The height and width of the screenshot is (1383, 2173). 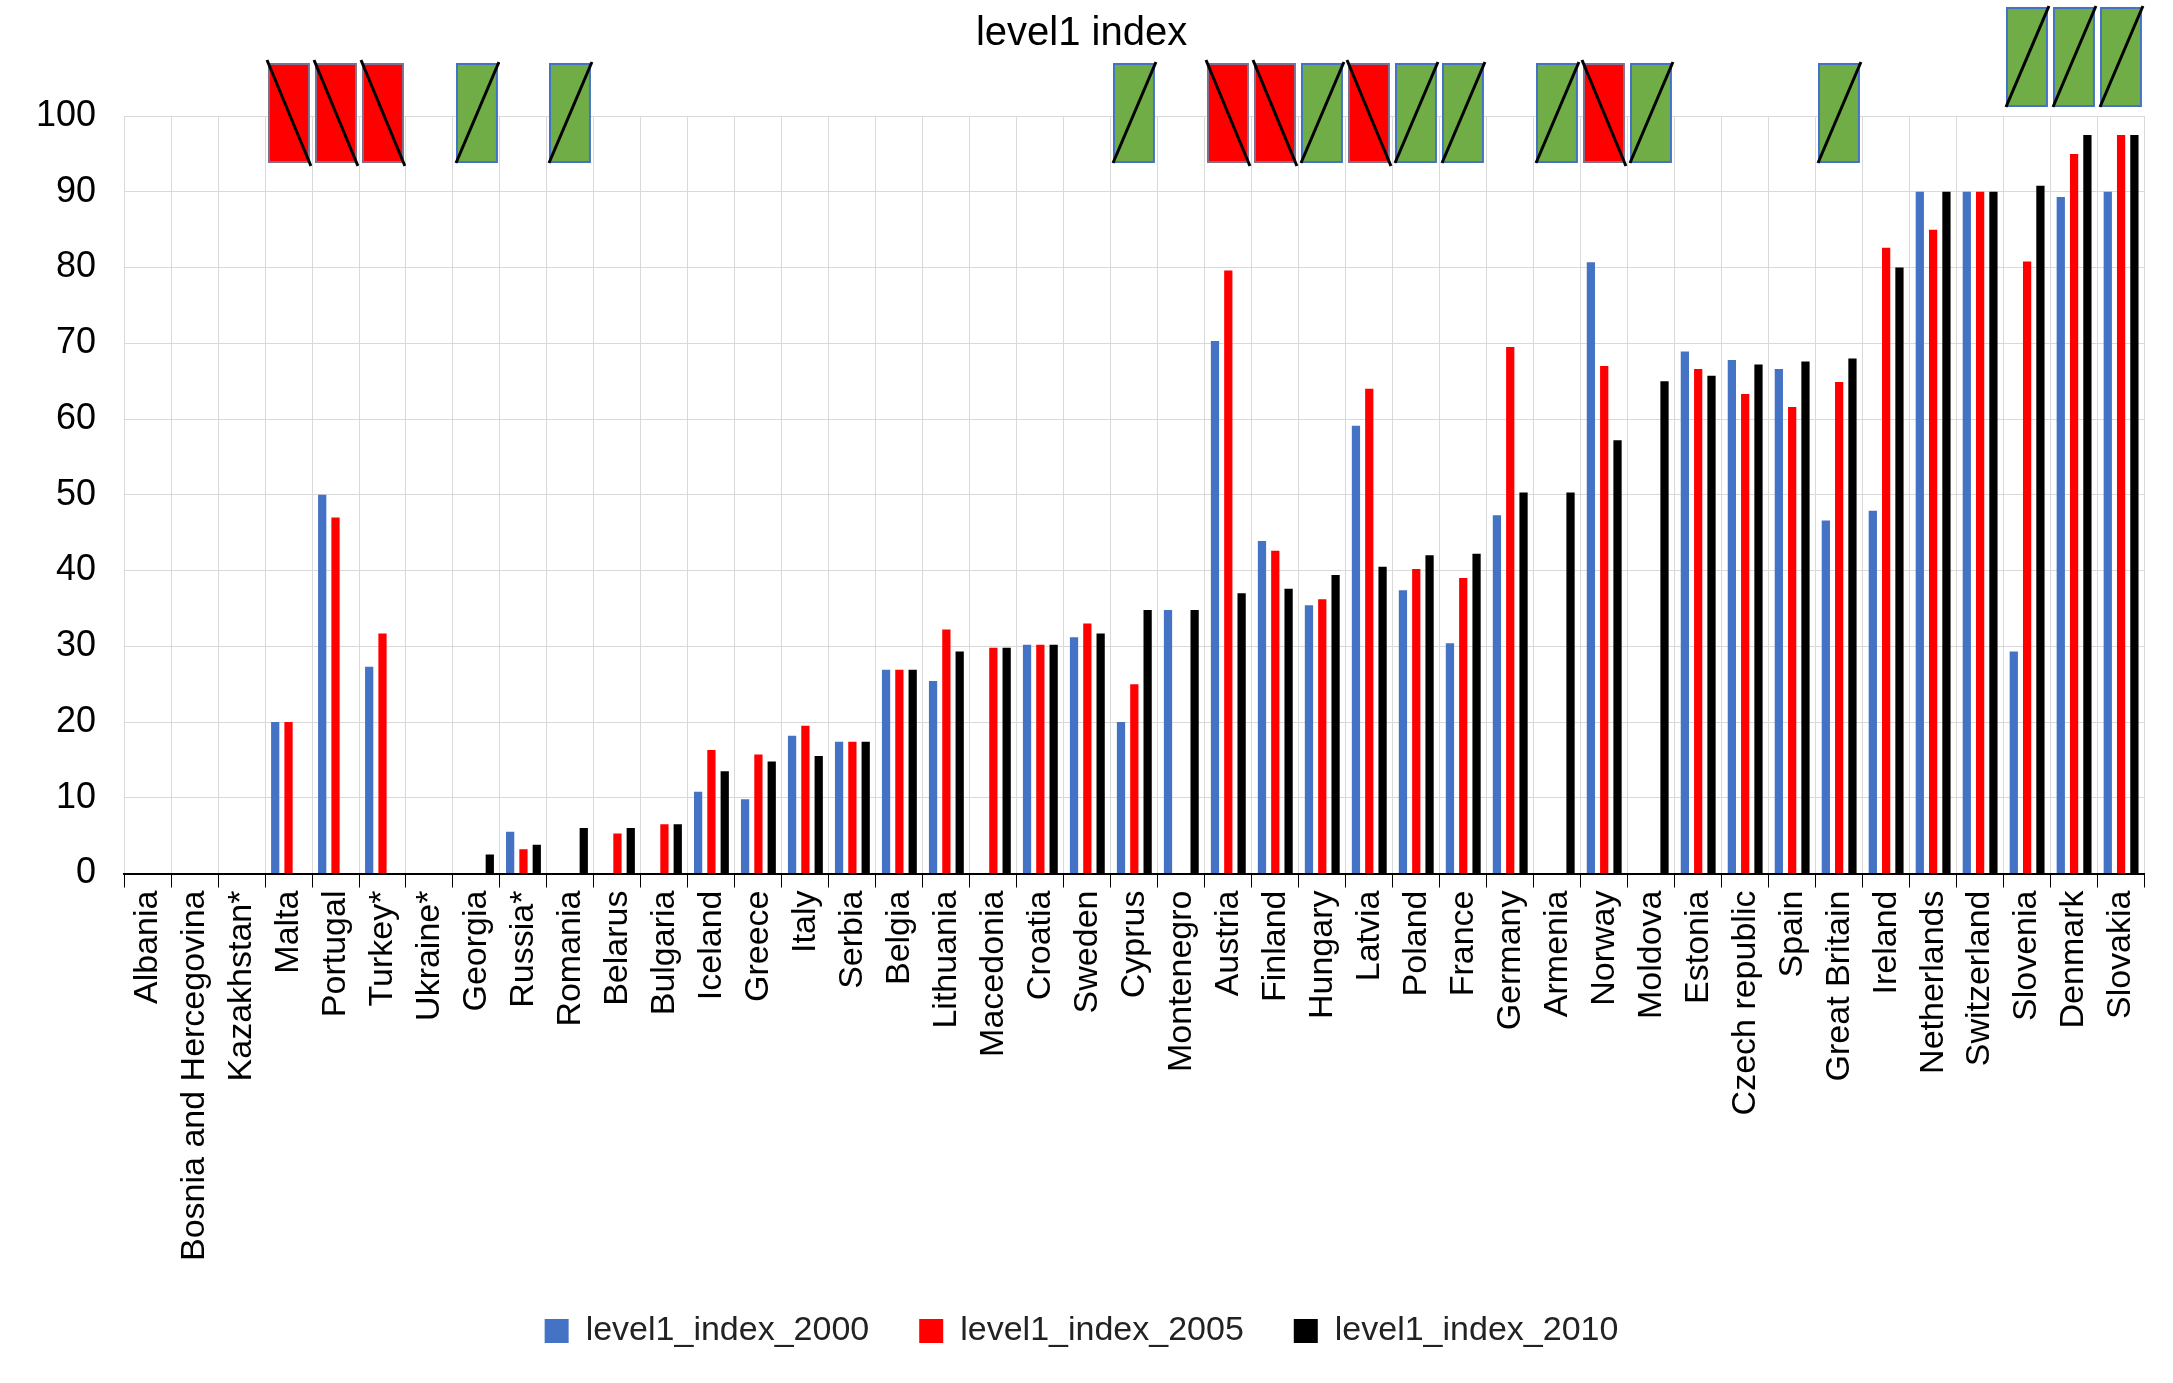 I want to click on x-tick-label: Germany, so click(x=1507, y=960).